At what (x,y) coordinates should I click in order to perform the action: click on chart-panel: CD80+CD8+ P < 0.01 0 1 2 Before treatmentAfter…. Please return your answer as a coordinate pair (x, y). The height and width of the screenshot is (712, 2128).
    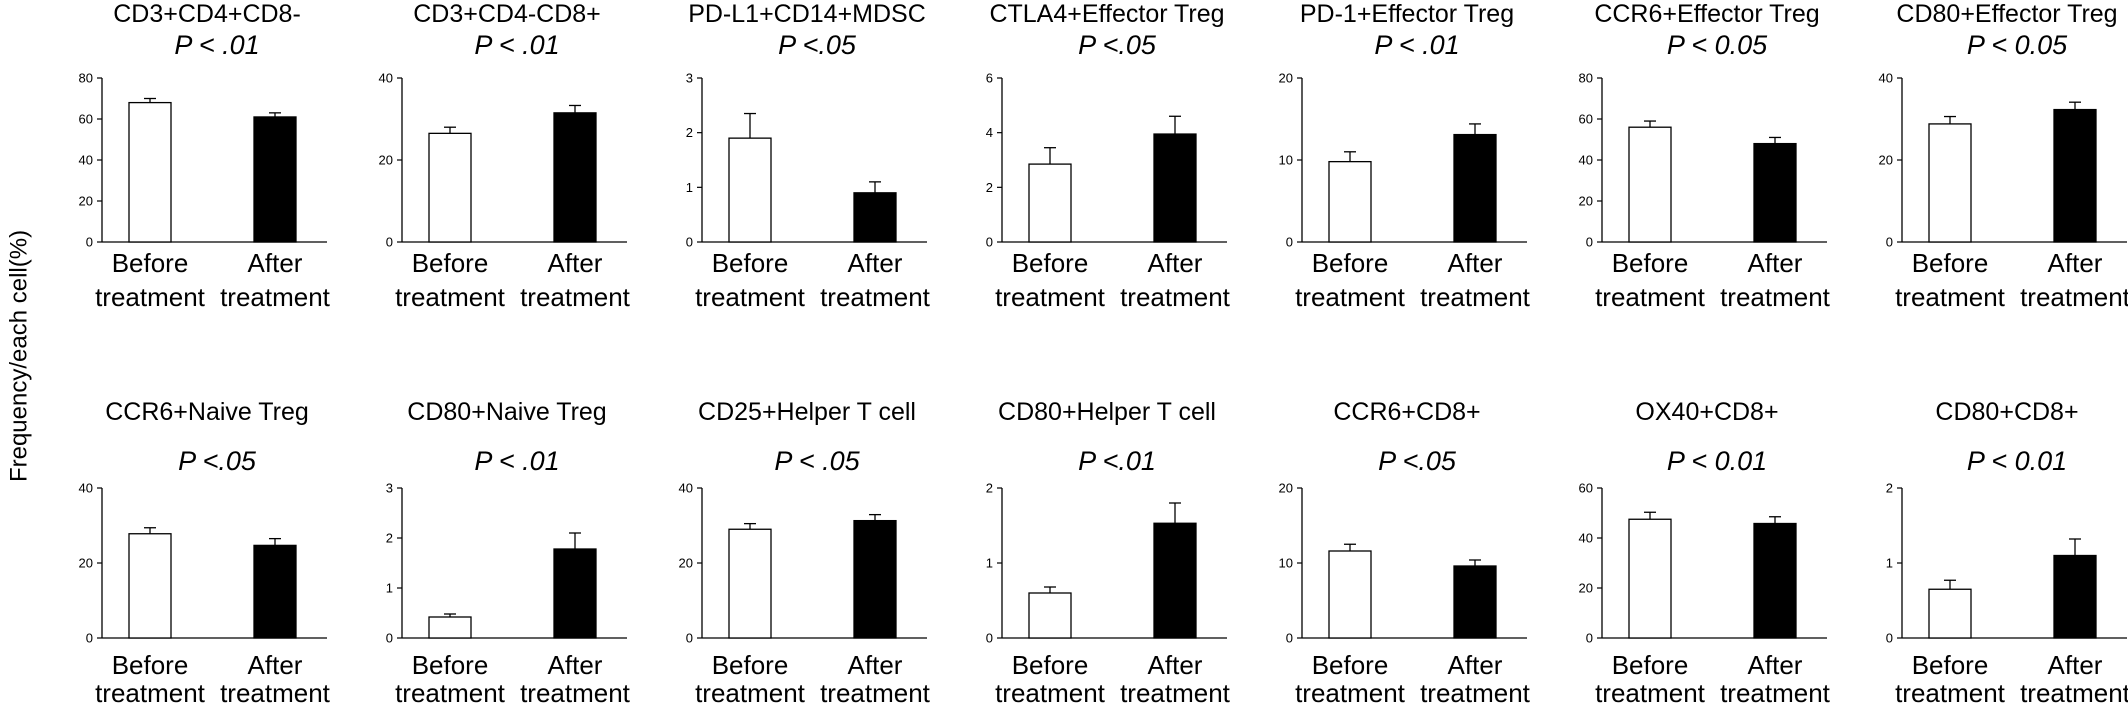
    Looking at the image, I should click on (2007, 553).